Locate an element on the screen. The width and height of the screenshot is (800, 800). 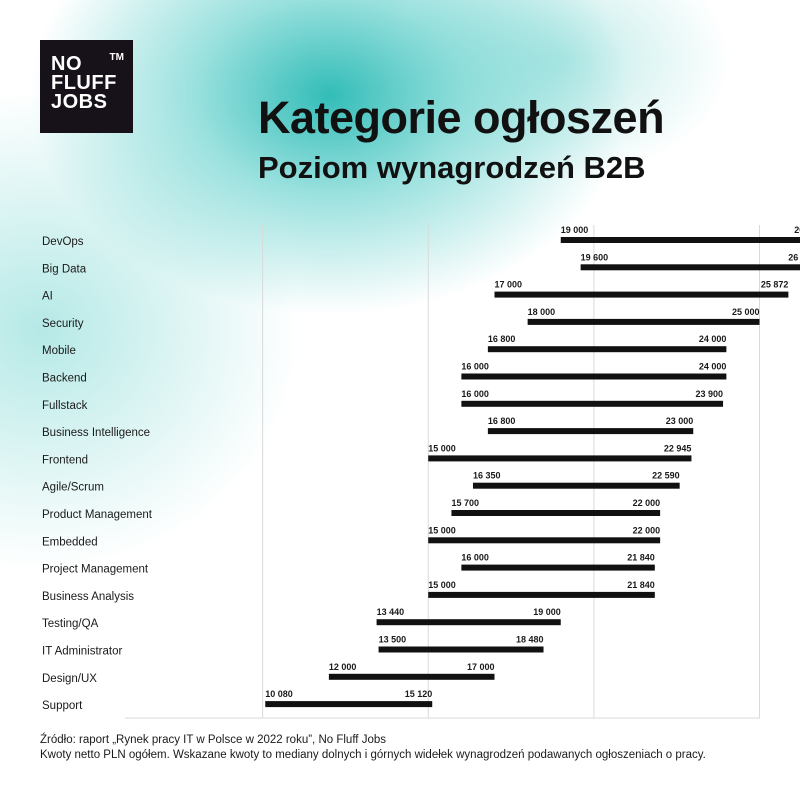
high-value-label: 18 480 is located at coordinates (530, 640).